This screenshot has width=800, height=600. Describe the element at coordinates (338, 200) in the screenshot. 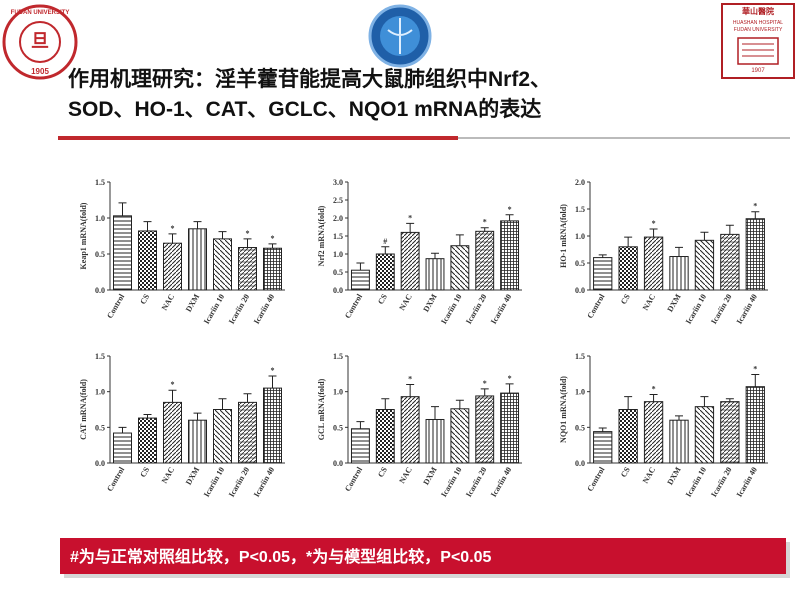

I see `y-tick-label: 2.5` at that location.